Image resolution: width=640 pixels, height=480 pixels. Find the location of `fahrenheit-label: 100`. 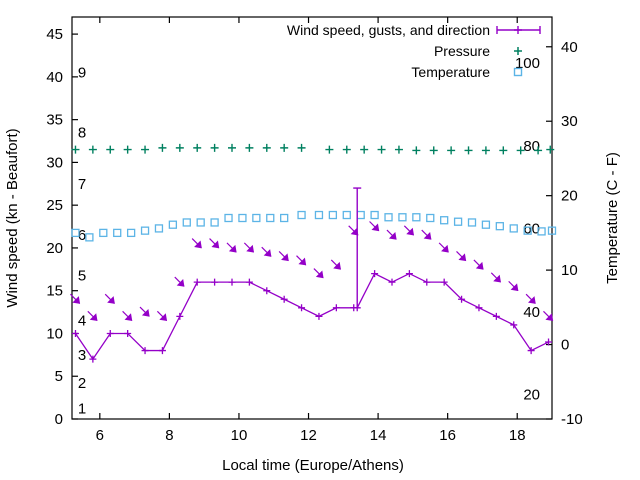

fahrenheit-label: 100 is located at coordinates (527, 63).